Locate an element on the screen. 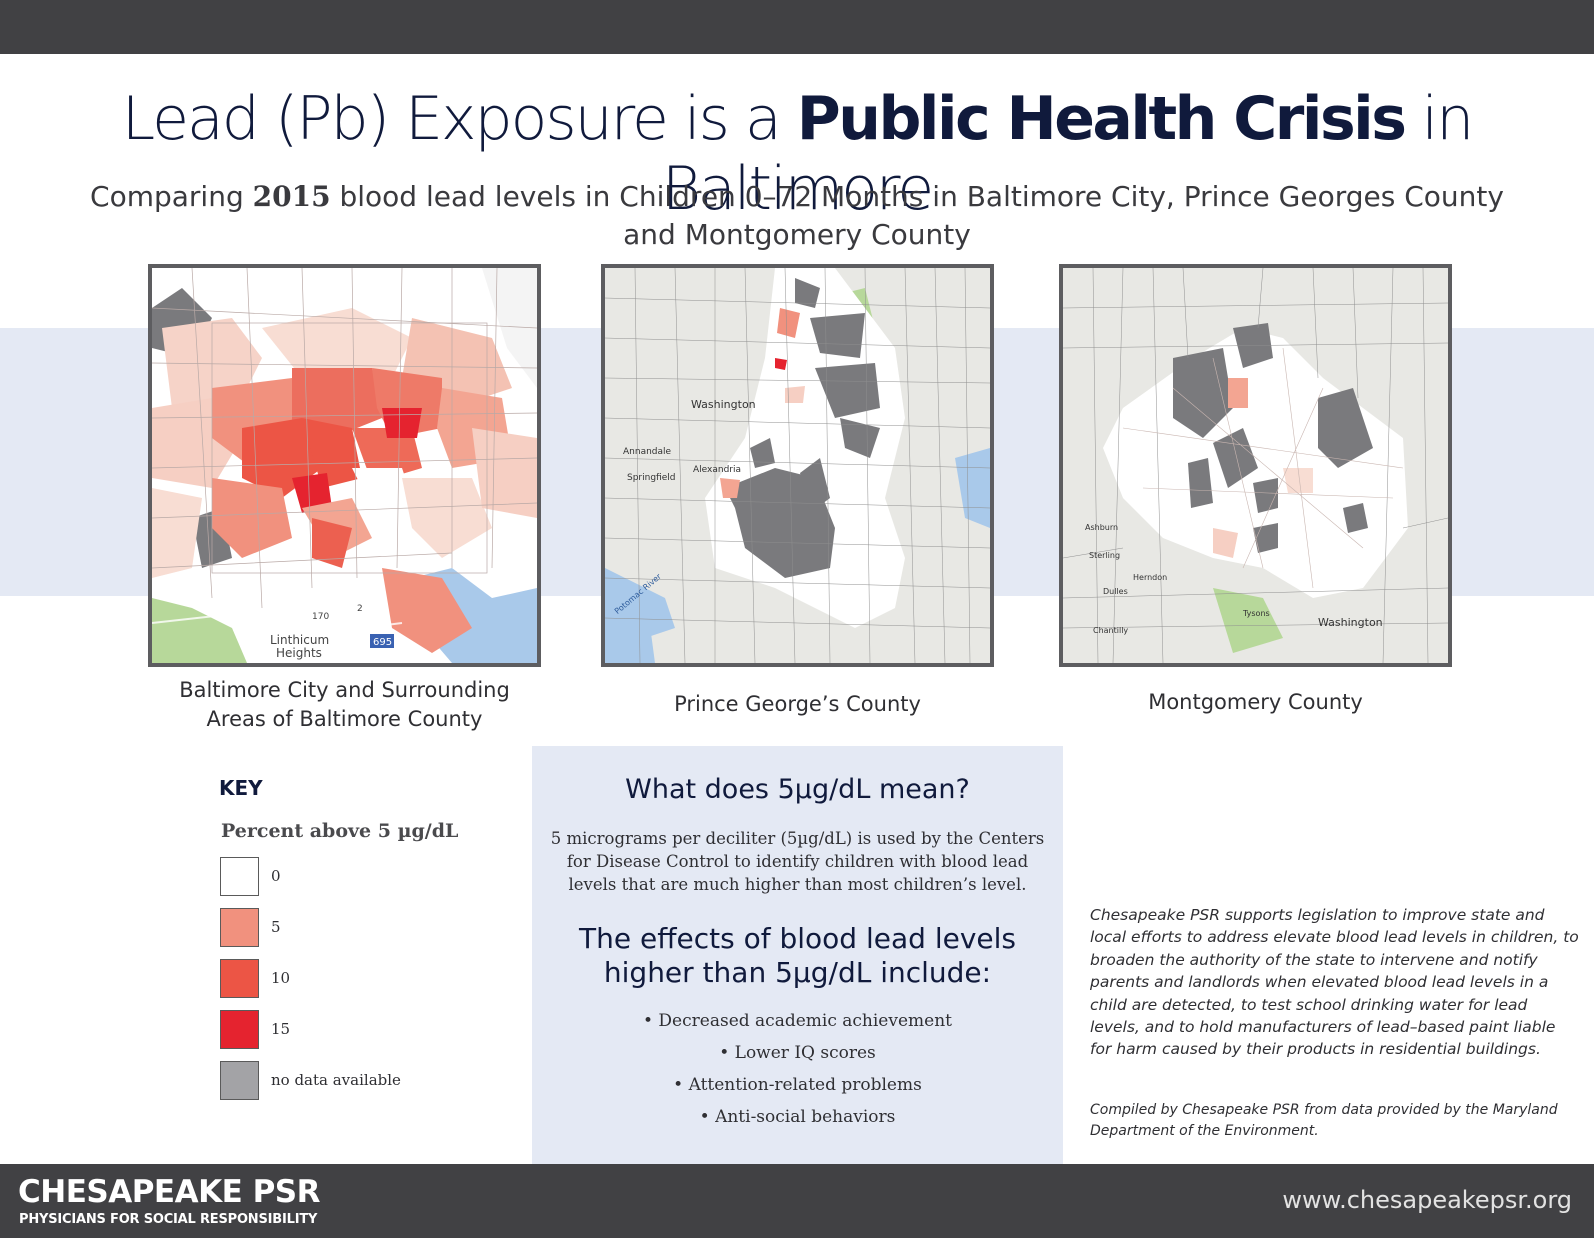 The image size is (1594, 1238). key-subtitle: Percent above 5 µg/dL is located at coordinates (340, 831).